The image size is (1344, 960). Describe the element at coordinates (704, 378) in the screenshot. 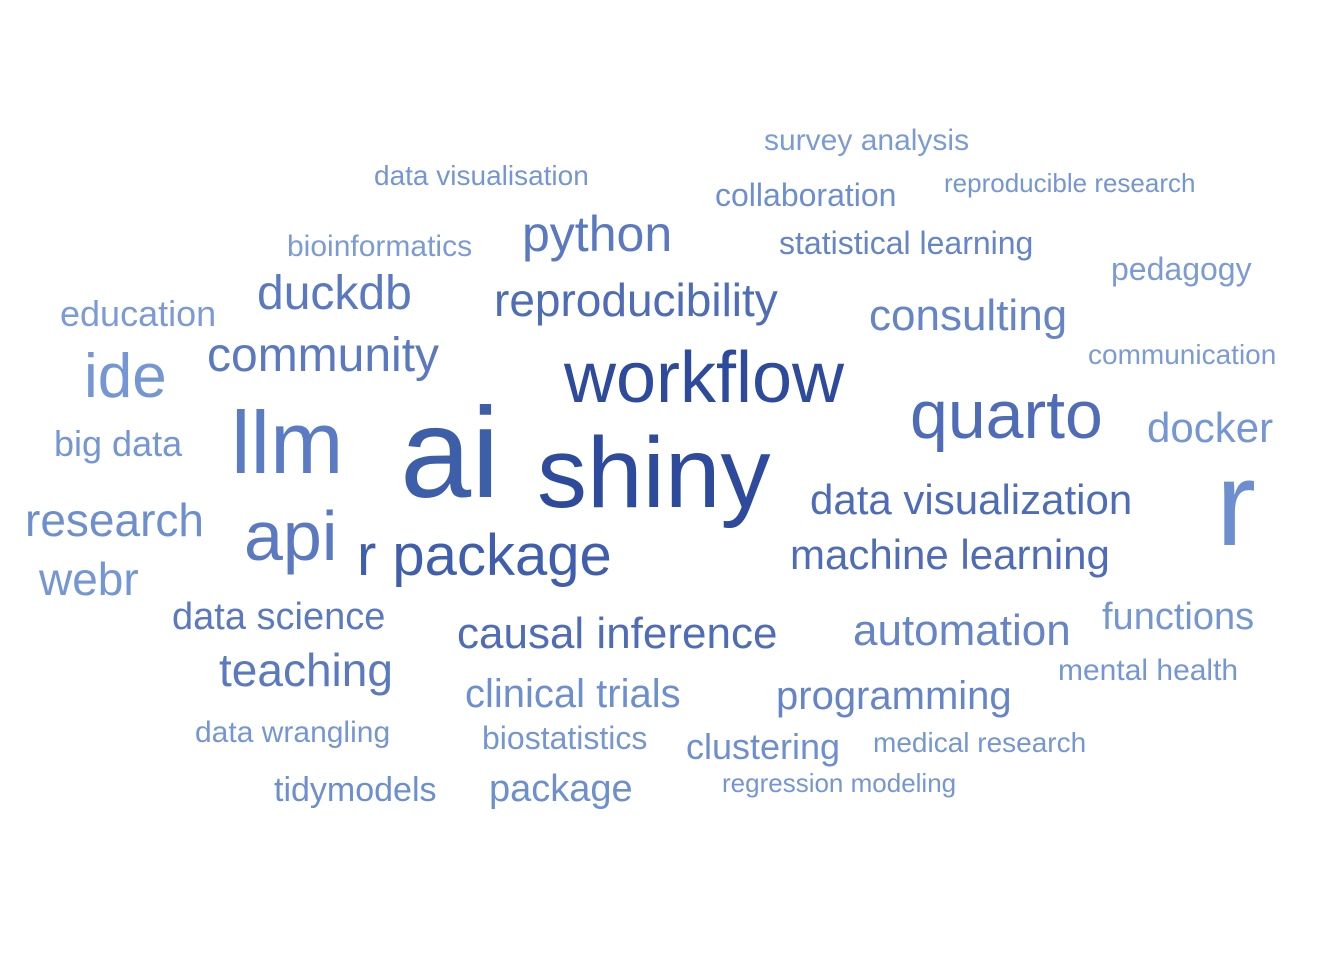

I see `word-workflow: workflow` at that location.